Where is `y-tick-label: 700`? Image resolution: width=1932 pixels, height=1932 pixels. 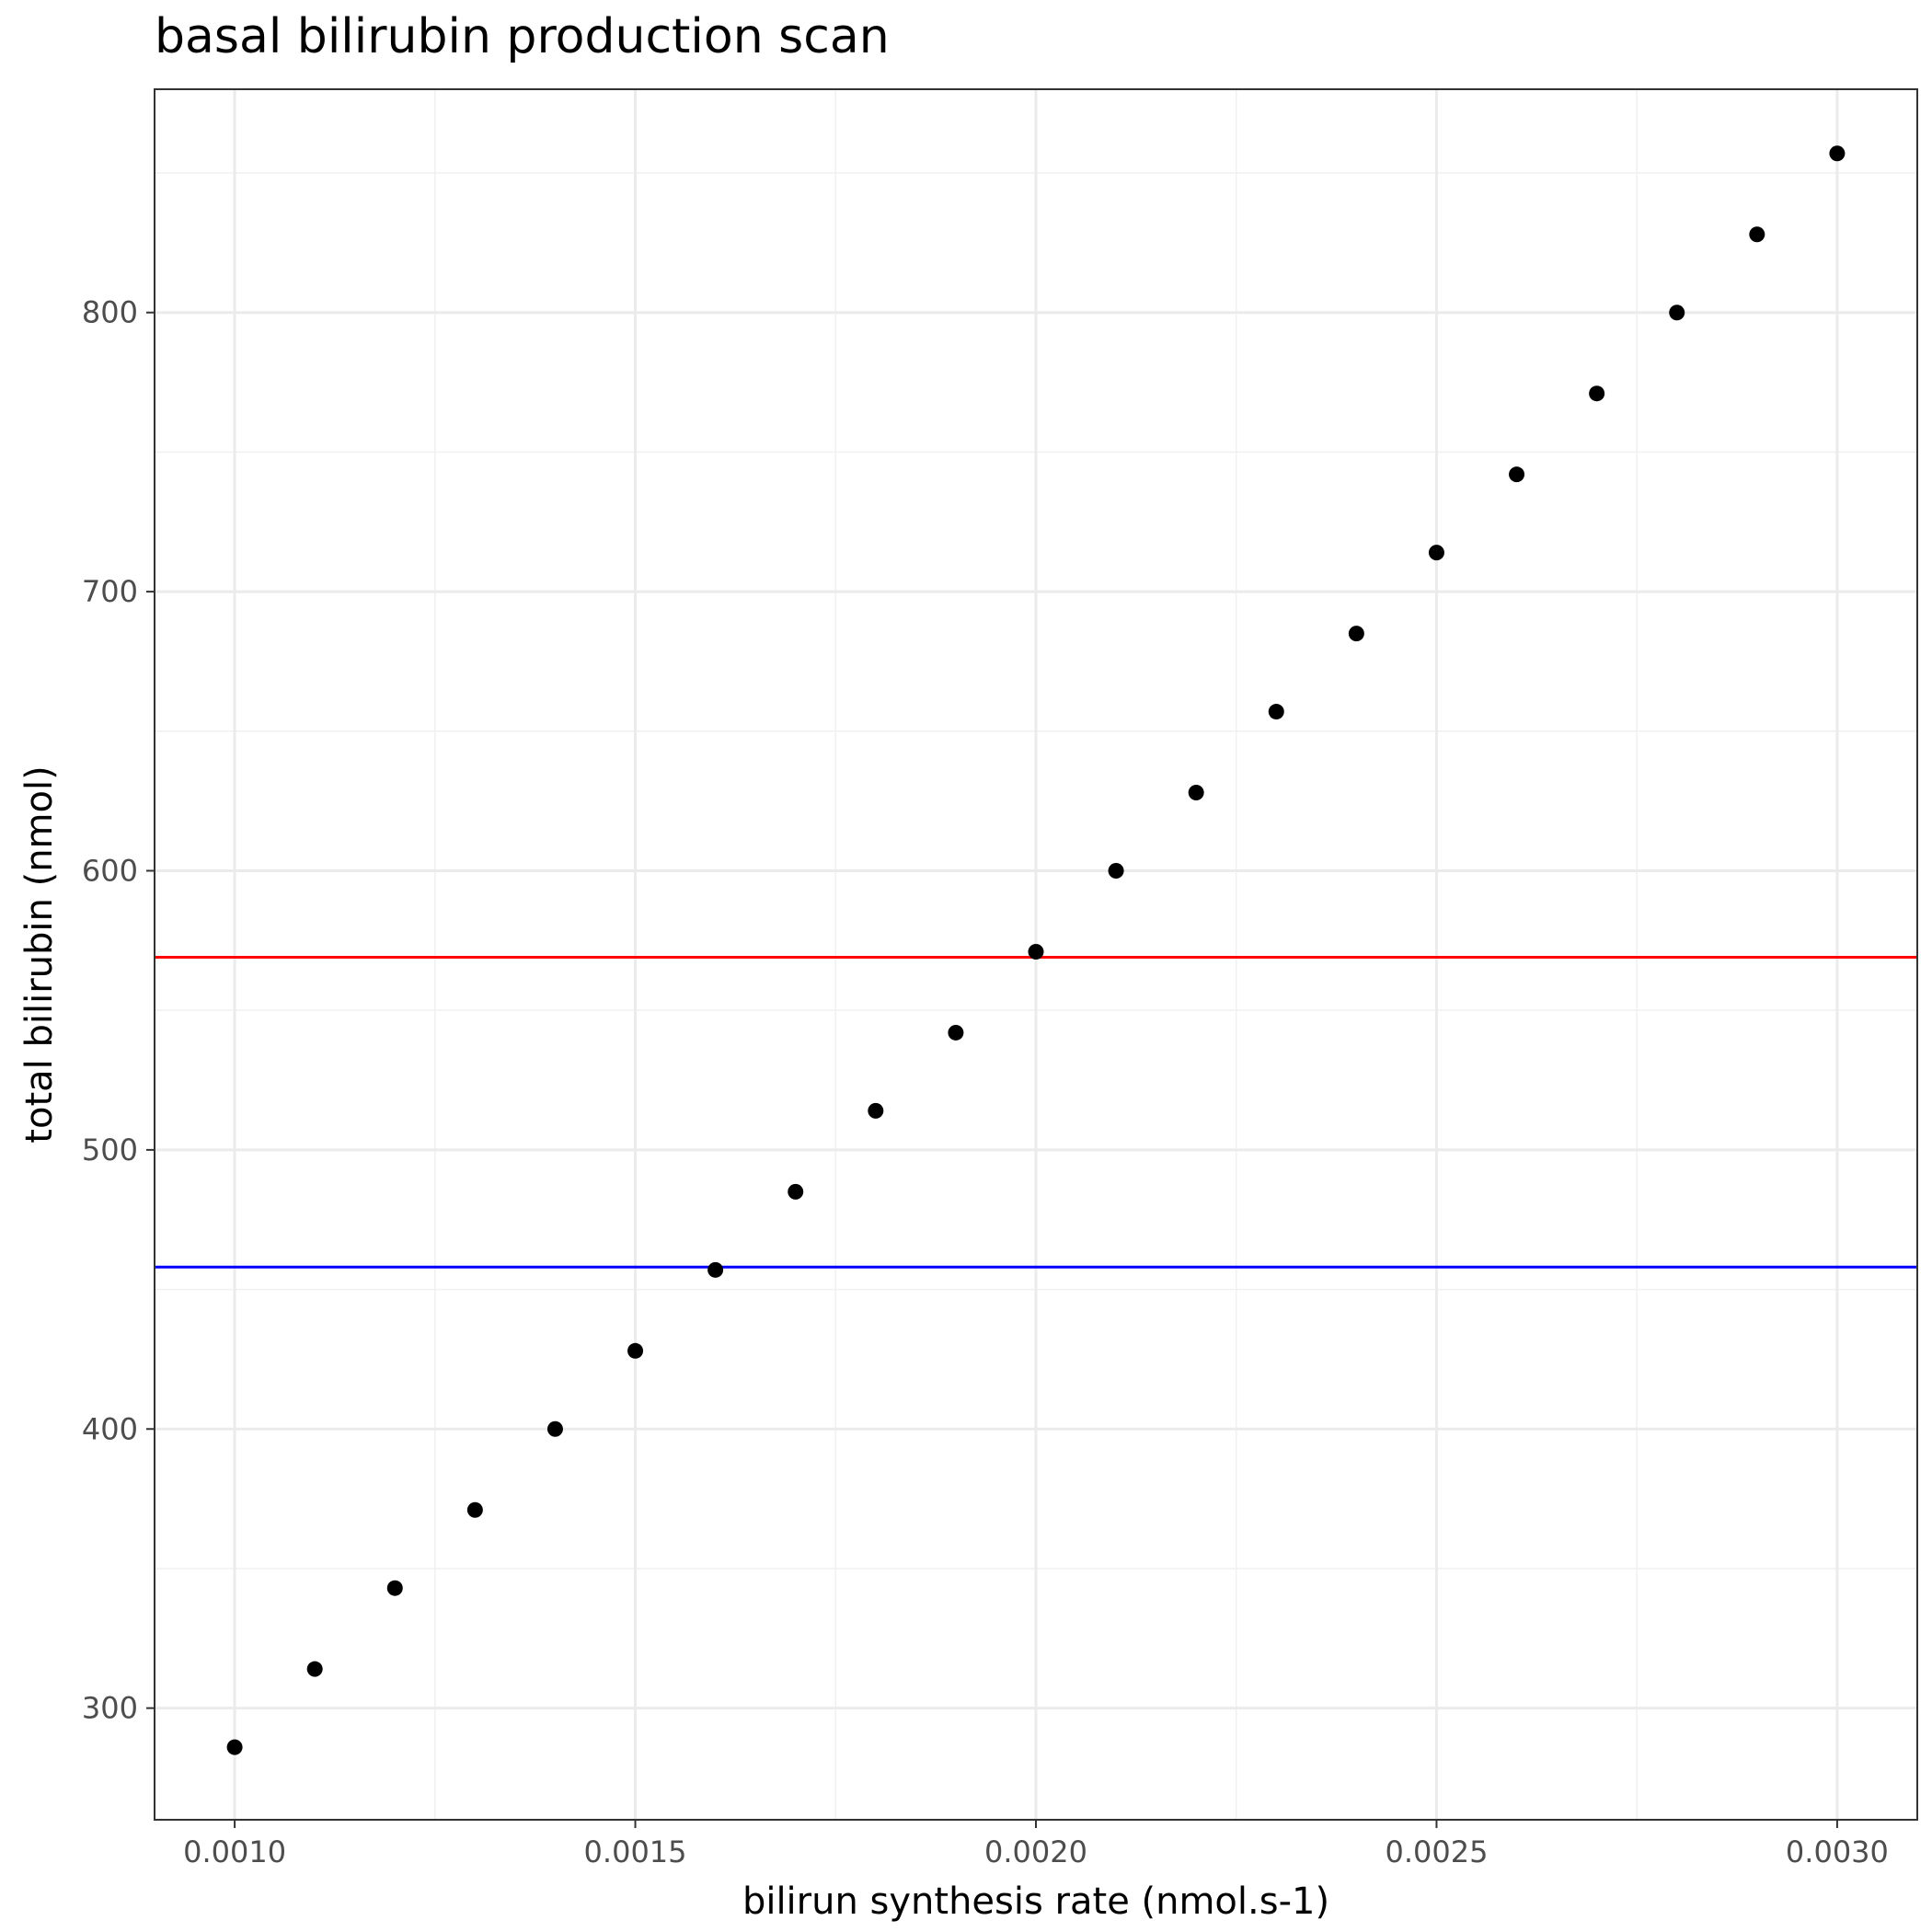
y-tick-label: 700 is located at coordinates (110, 591).